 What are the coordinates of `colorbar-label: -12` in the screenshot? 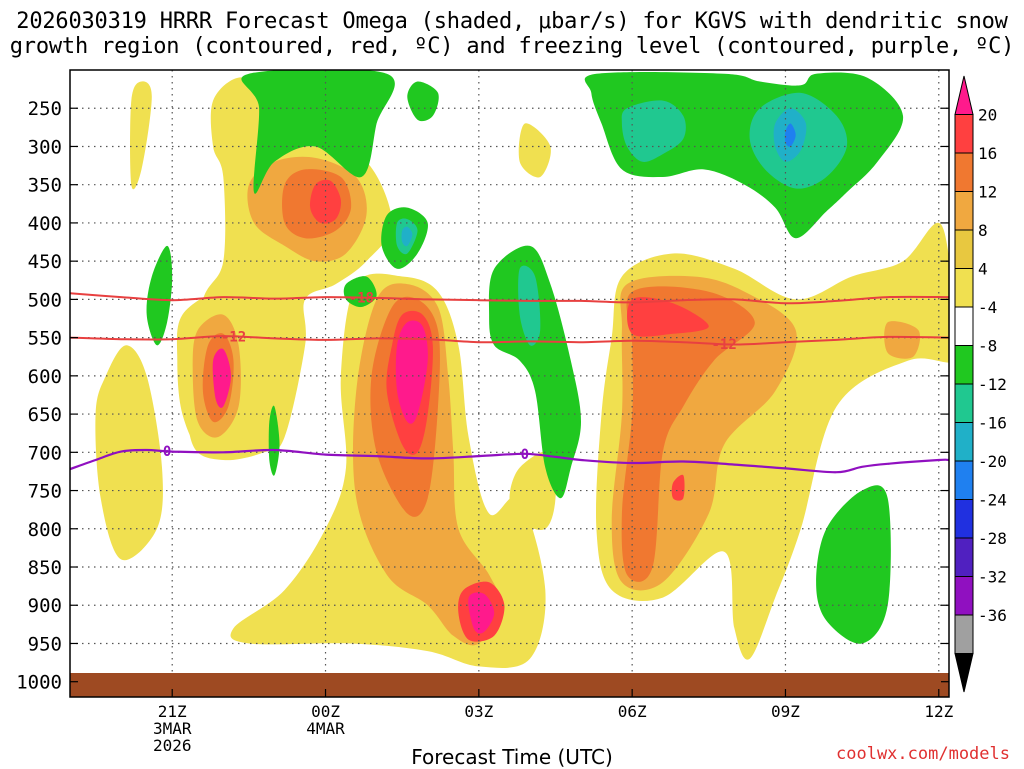 It's located at (992, 384).